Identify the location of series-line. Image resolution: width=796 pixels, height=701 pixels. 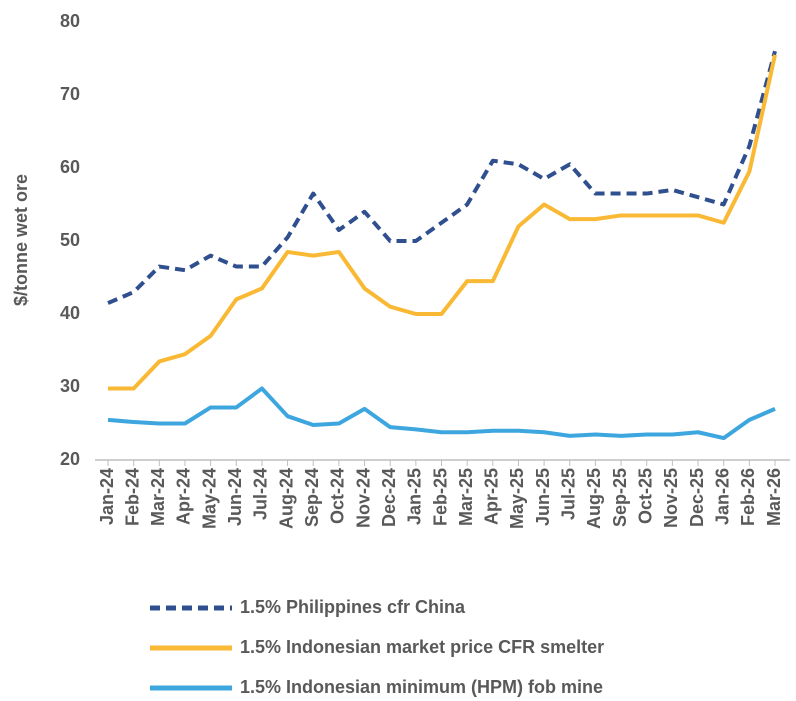
(441, 413).